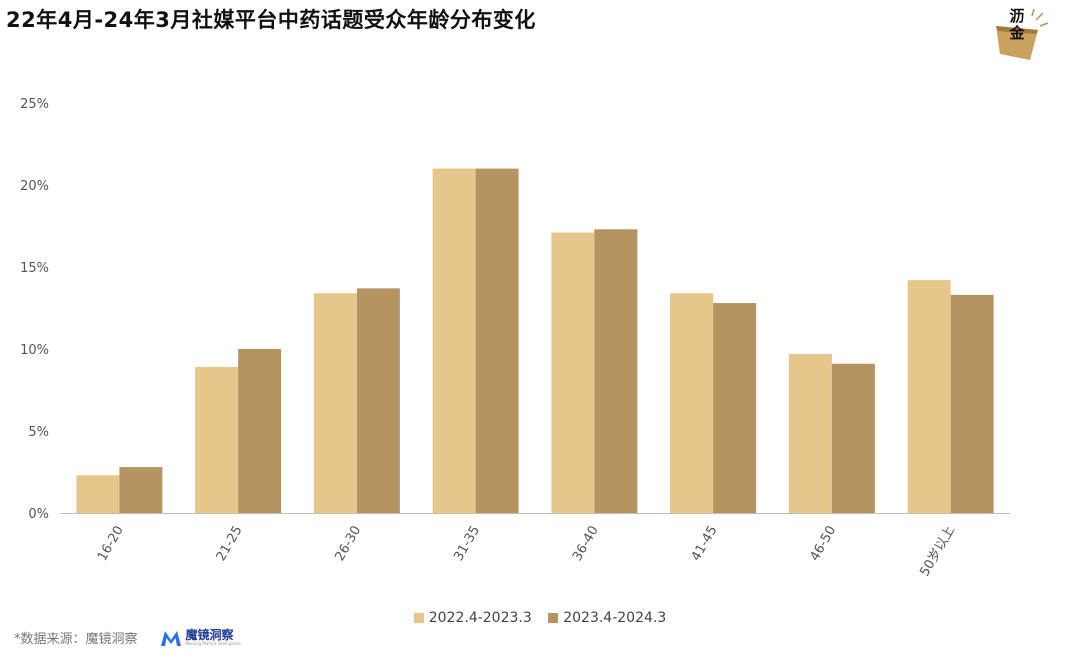  Describe the element at coordinates (230, 544) in the screenshot. I see `x-tick-label: 21-25` at that location.